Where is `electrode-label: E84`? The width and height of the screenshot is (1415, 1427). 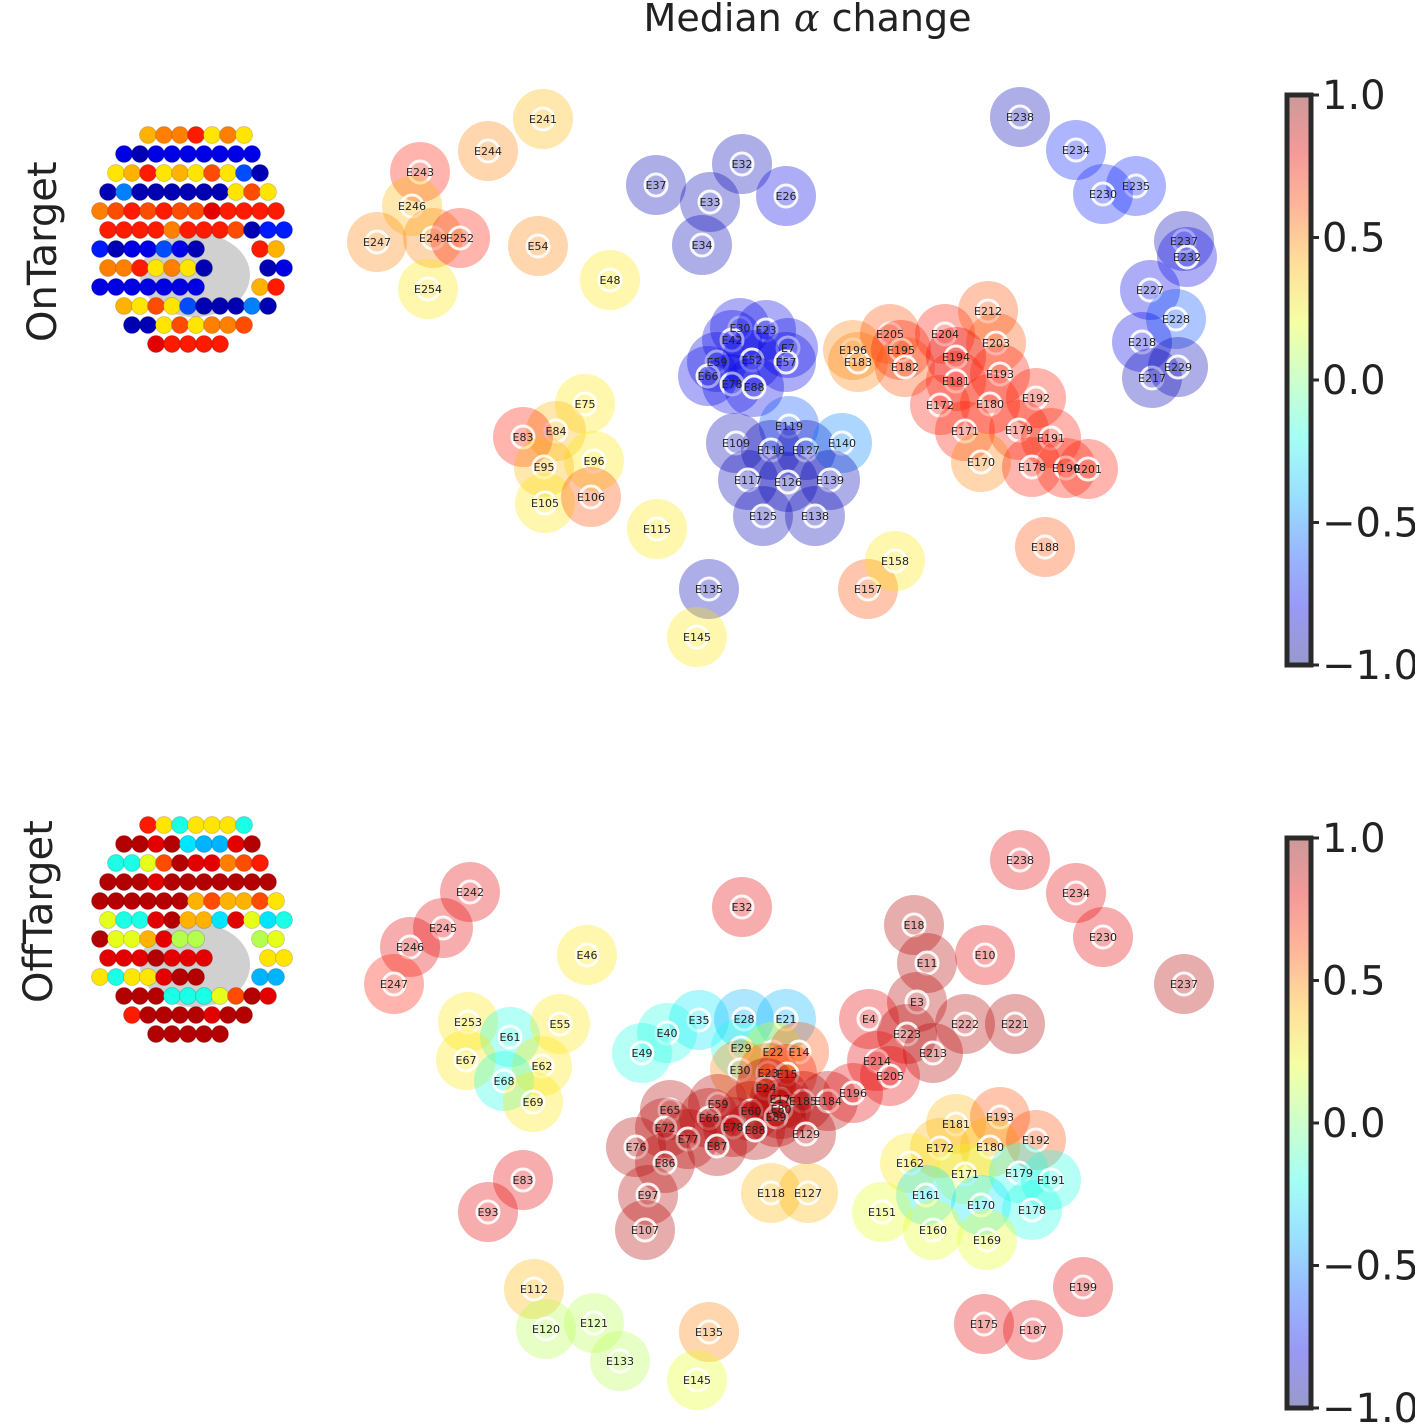
electrode-label: E84 is located at coordinates (556, 431).